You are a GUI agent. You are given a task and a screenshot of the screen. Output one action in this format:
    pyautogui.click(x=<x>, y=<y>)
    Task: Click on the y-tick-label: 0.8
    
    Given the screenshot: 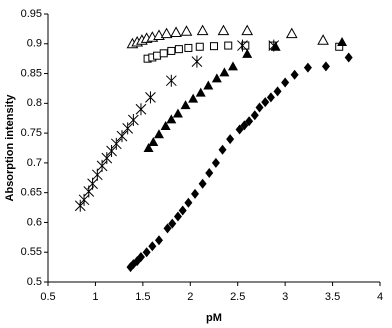 What is the action you would take?
    pyautogui.click(x=34, y=103)
    